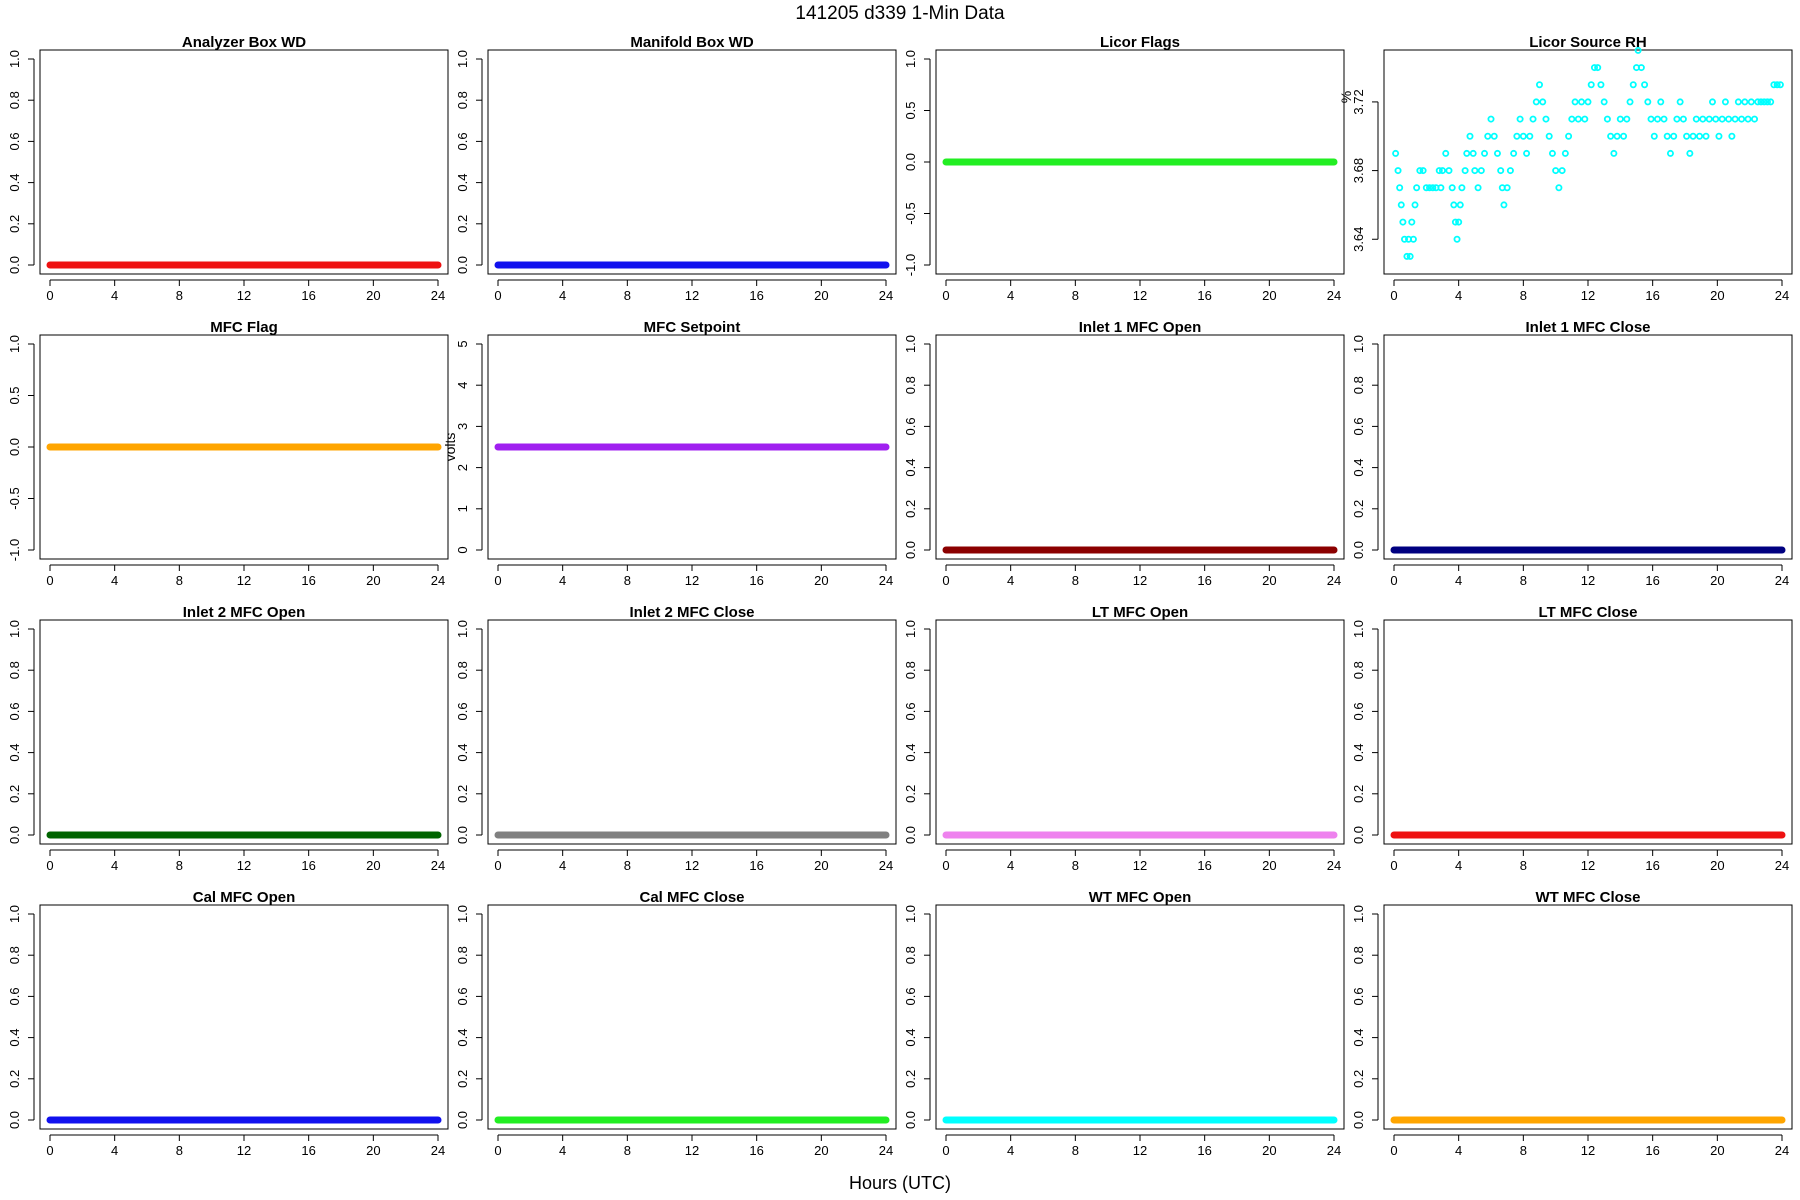 This screenshot has width=1800, height=1200. What do you see at coordinates (1140, 897) in the screenshot?
I see `panel-title: WT MFC Open` at bounding box center [1140, 897].